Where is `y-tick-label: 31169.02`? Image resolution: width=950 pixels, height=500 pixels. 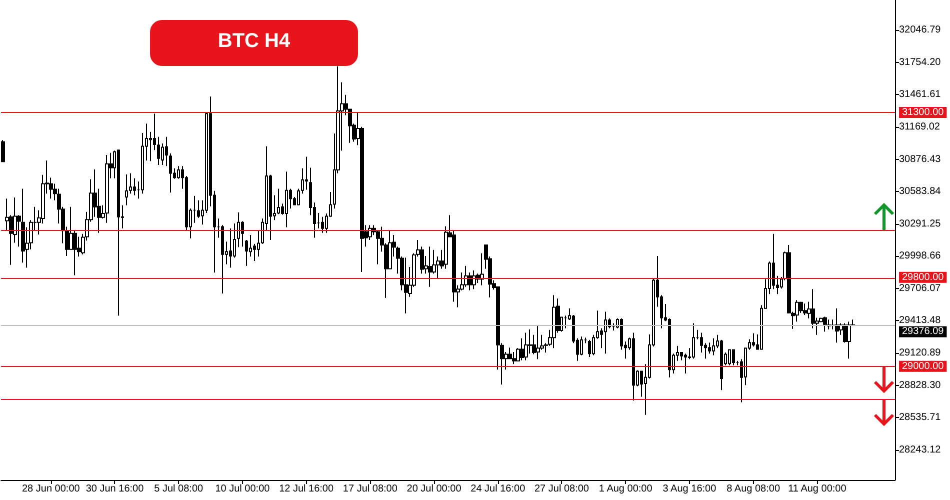
y-tick-label: 31169.02 is located at coordinates (919, 127).